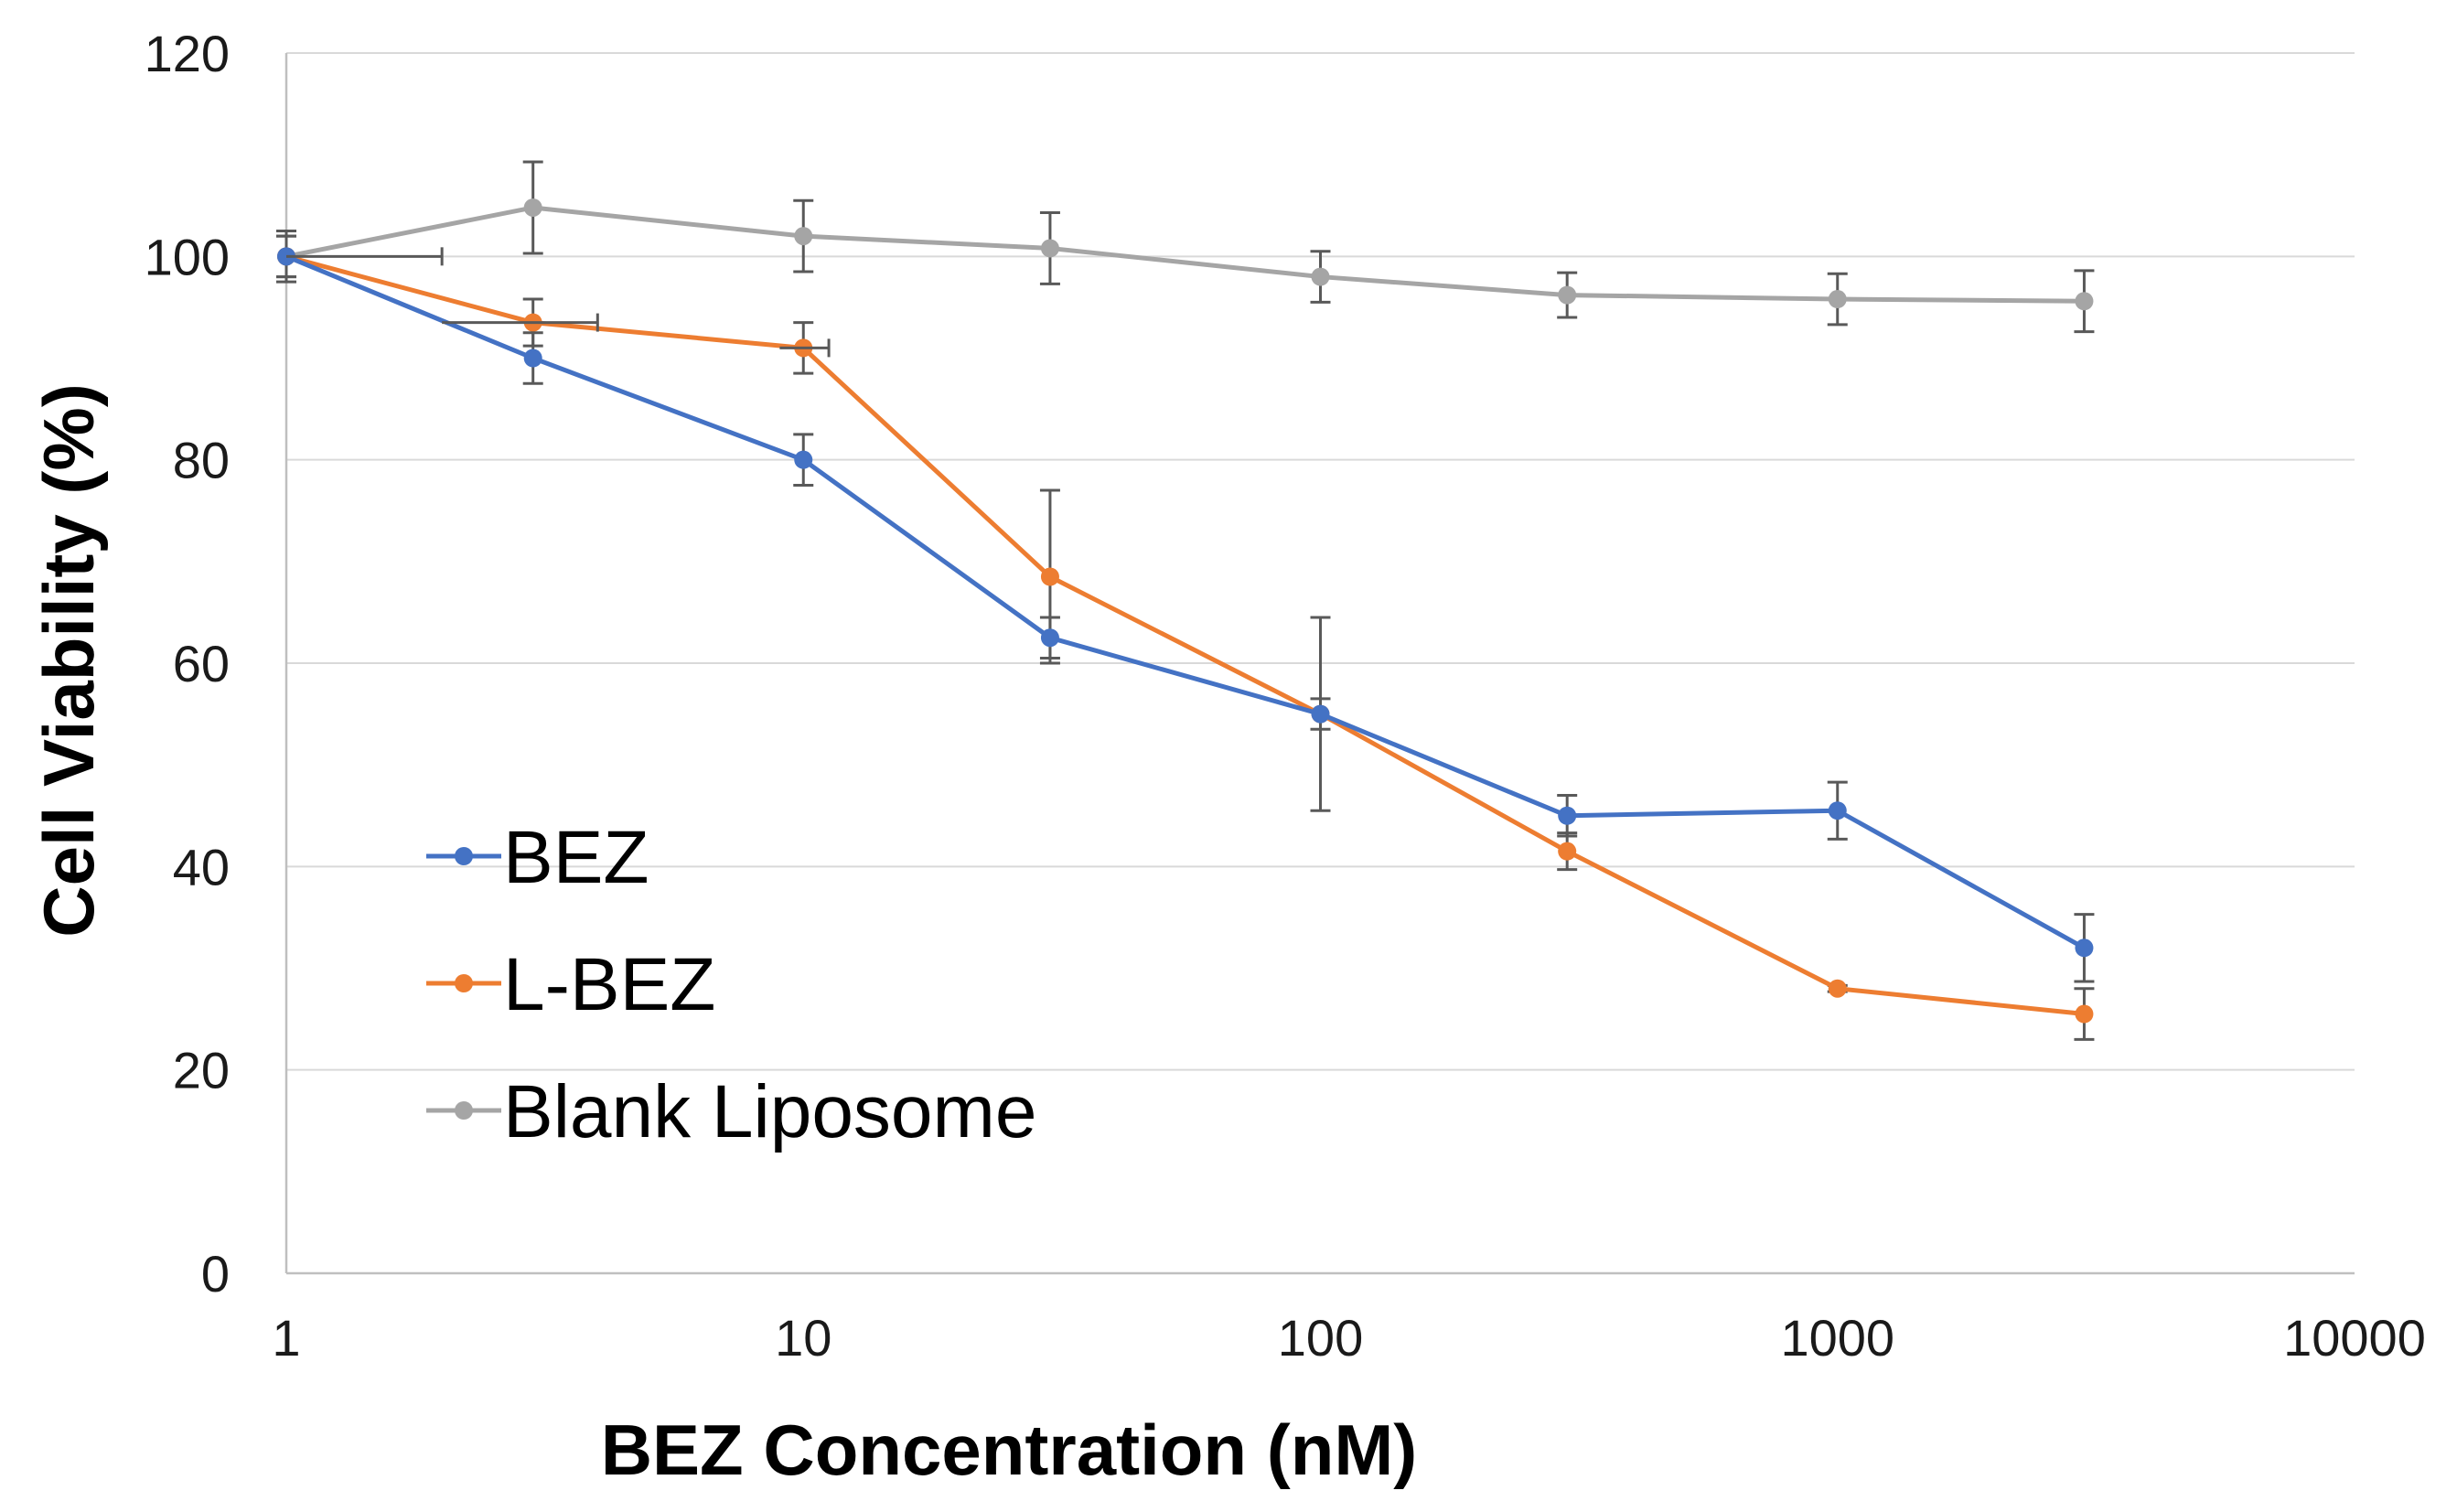 This screenshot has width=2457, height=1512. I want to click on legend-swatch-marker-bez, so click(464, 856).